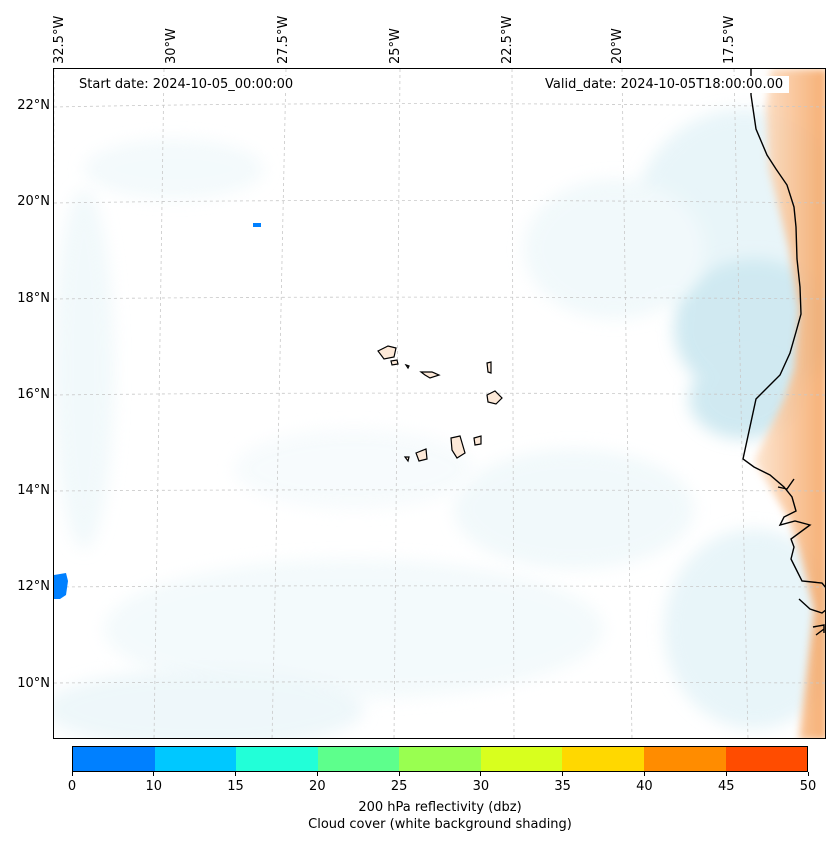  I want to click on lat-label-18n: 18°N, so click(33, 298).